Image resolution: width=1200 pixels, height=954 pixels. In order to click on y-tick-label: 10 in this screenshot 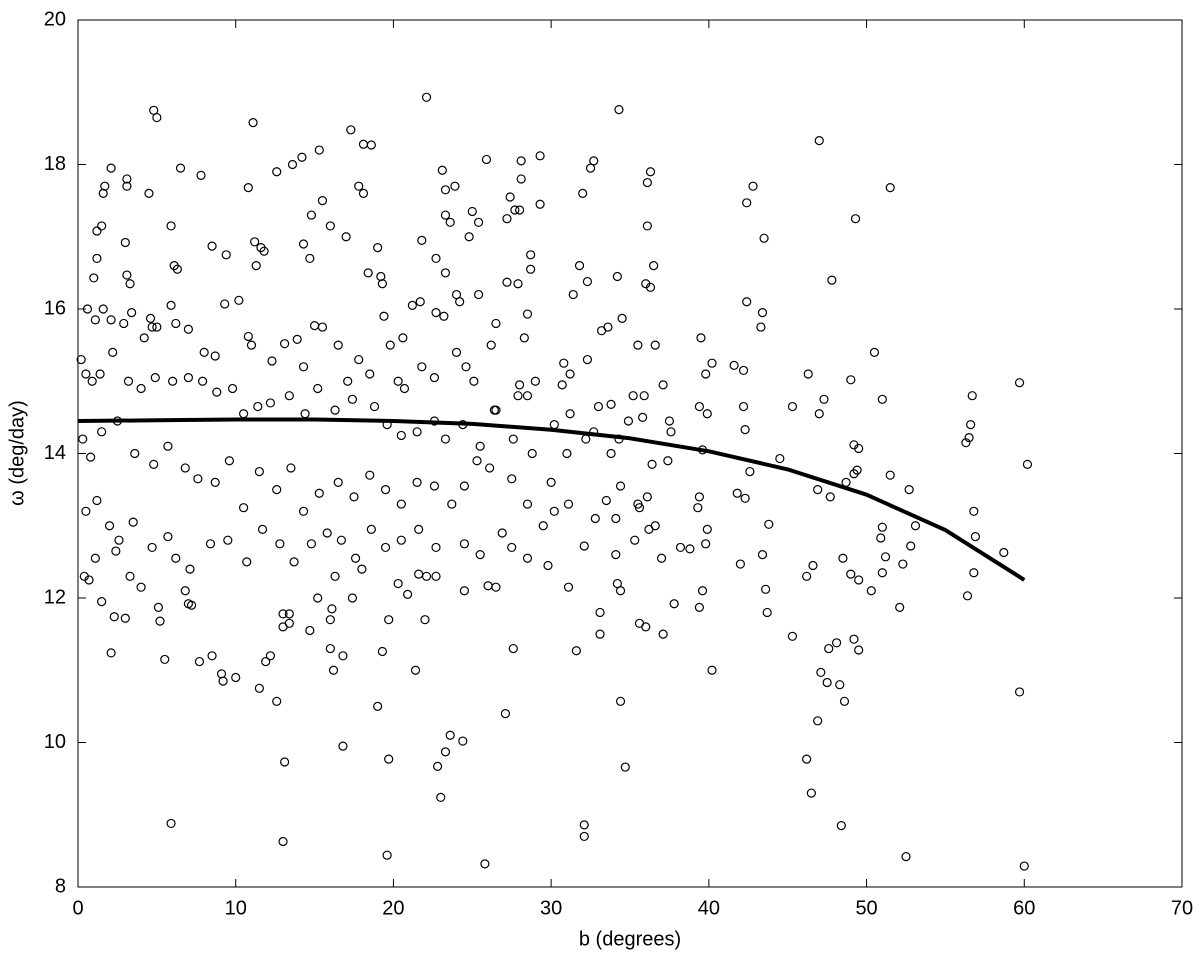, I will do `click(55, 742)`.